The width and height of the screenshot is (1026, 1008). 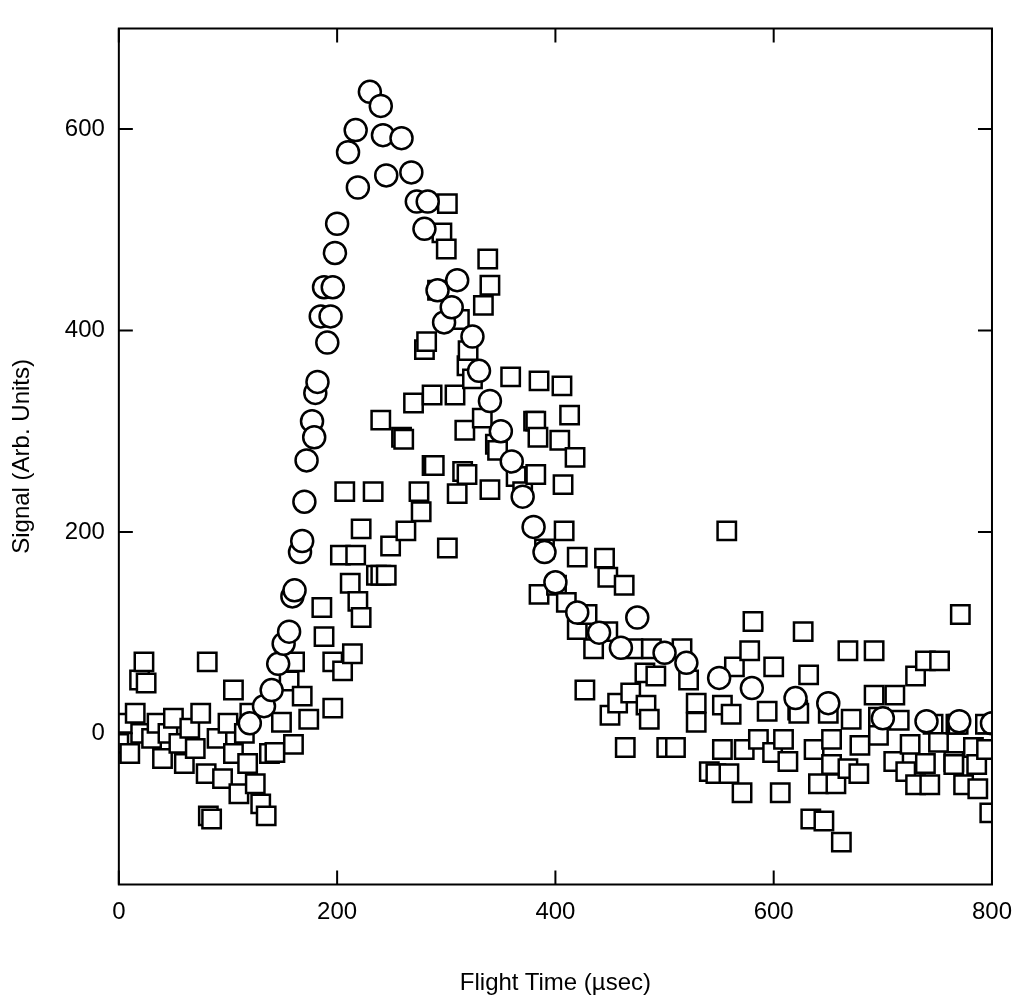 What do you see at coordinates (84, 127) in the screenshot?
I see `y-tick-label: 600` at bounding box center [84, 127].